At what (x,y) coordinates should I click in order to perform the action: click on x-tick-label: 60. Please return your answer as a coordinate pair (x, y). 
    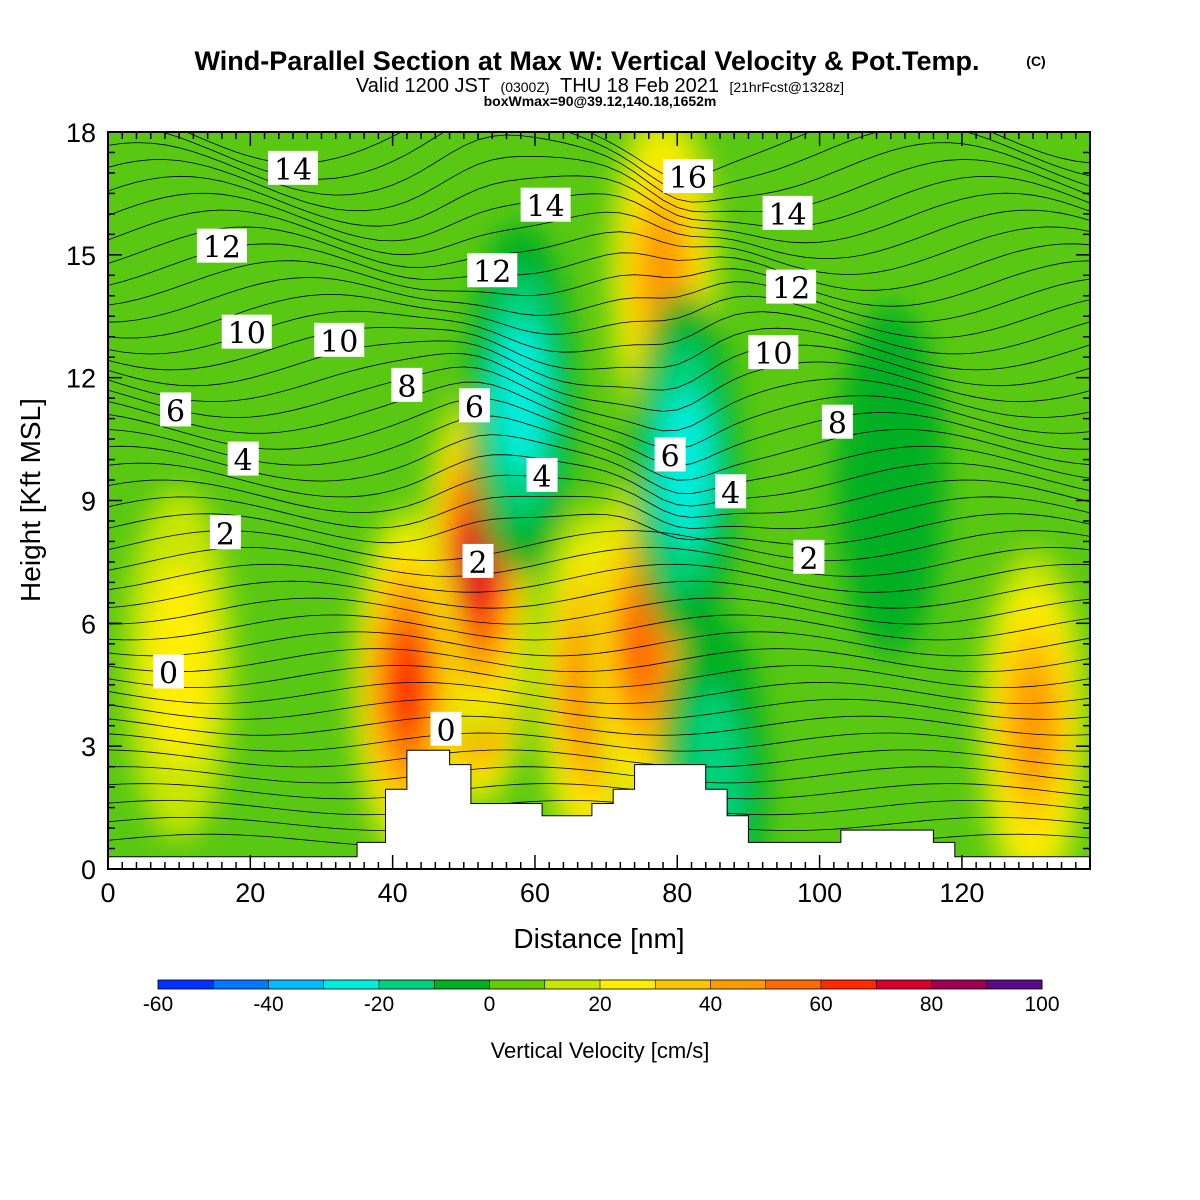
    Looking at the image, I should click on (535, 893).